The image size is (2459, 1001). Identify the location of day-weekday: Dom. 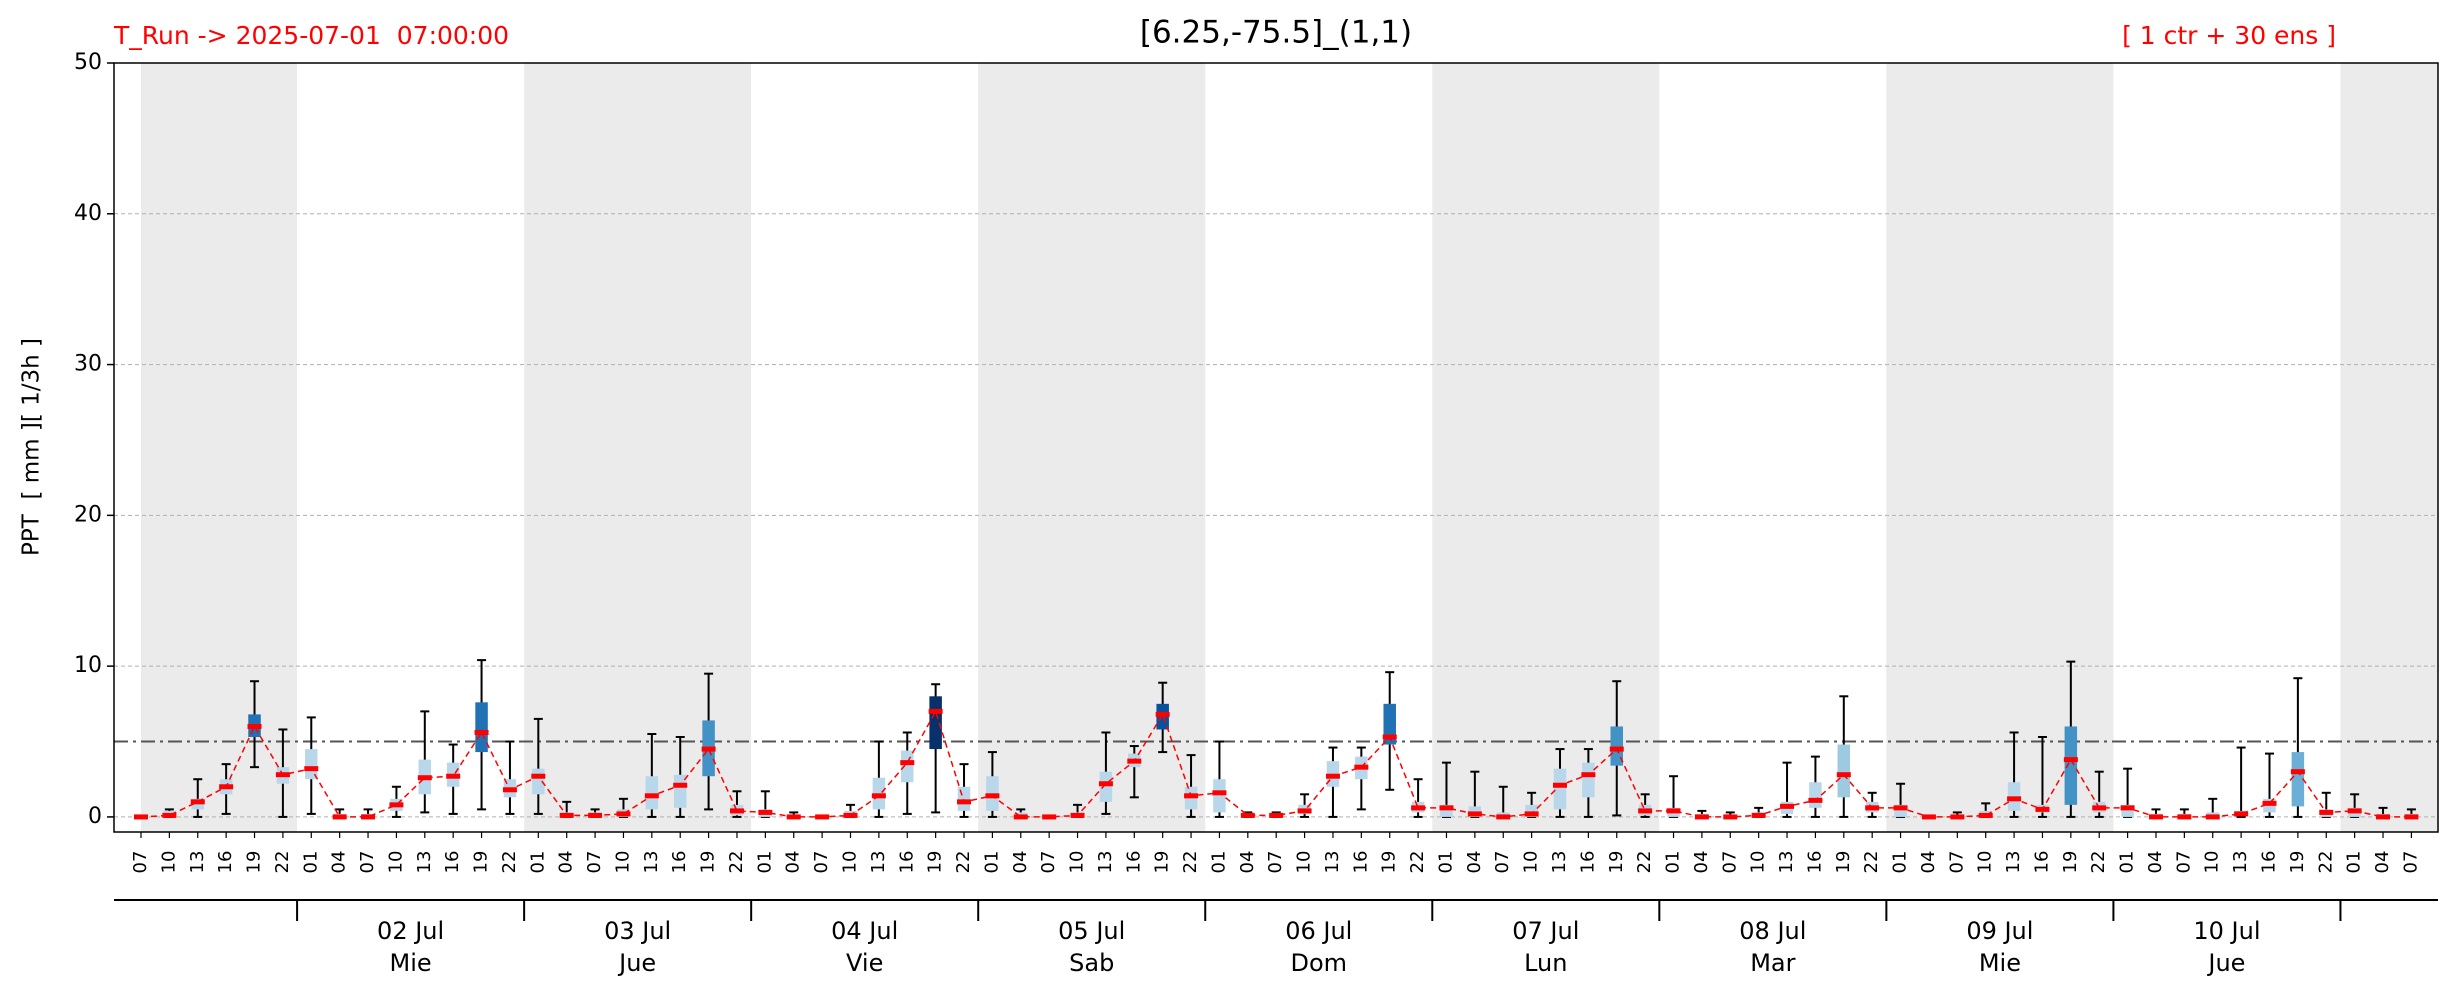
(1318, 963).